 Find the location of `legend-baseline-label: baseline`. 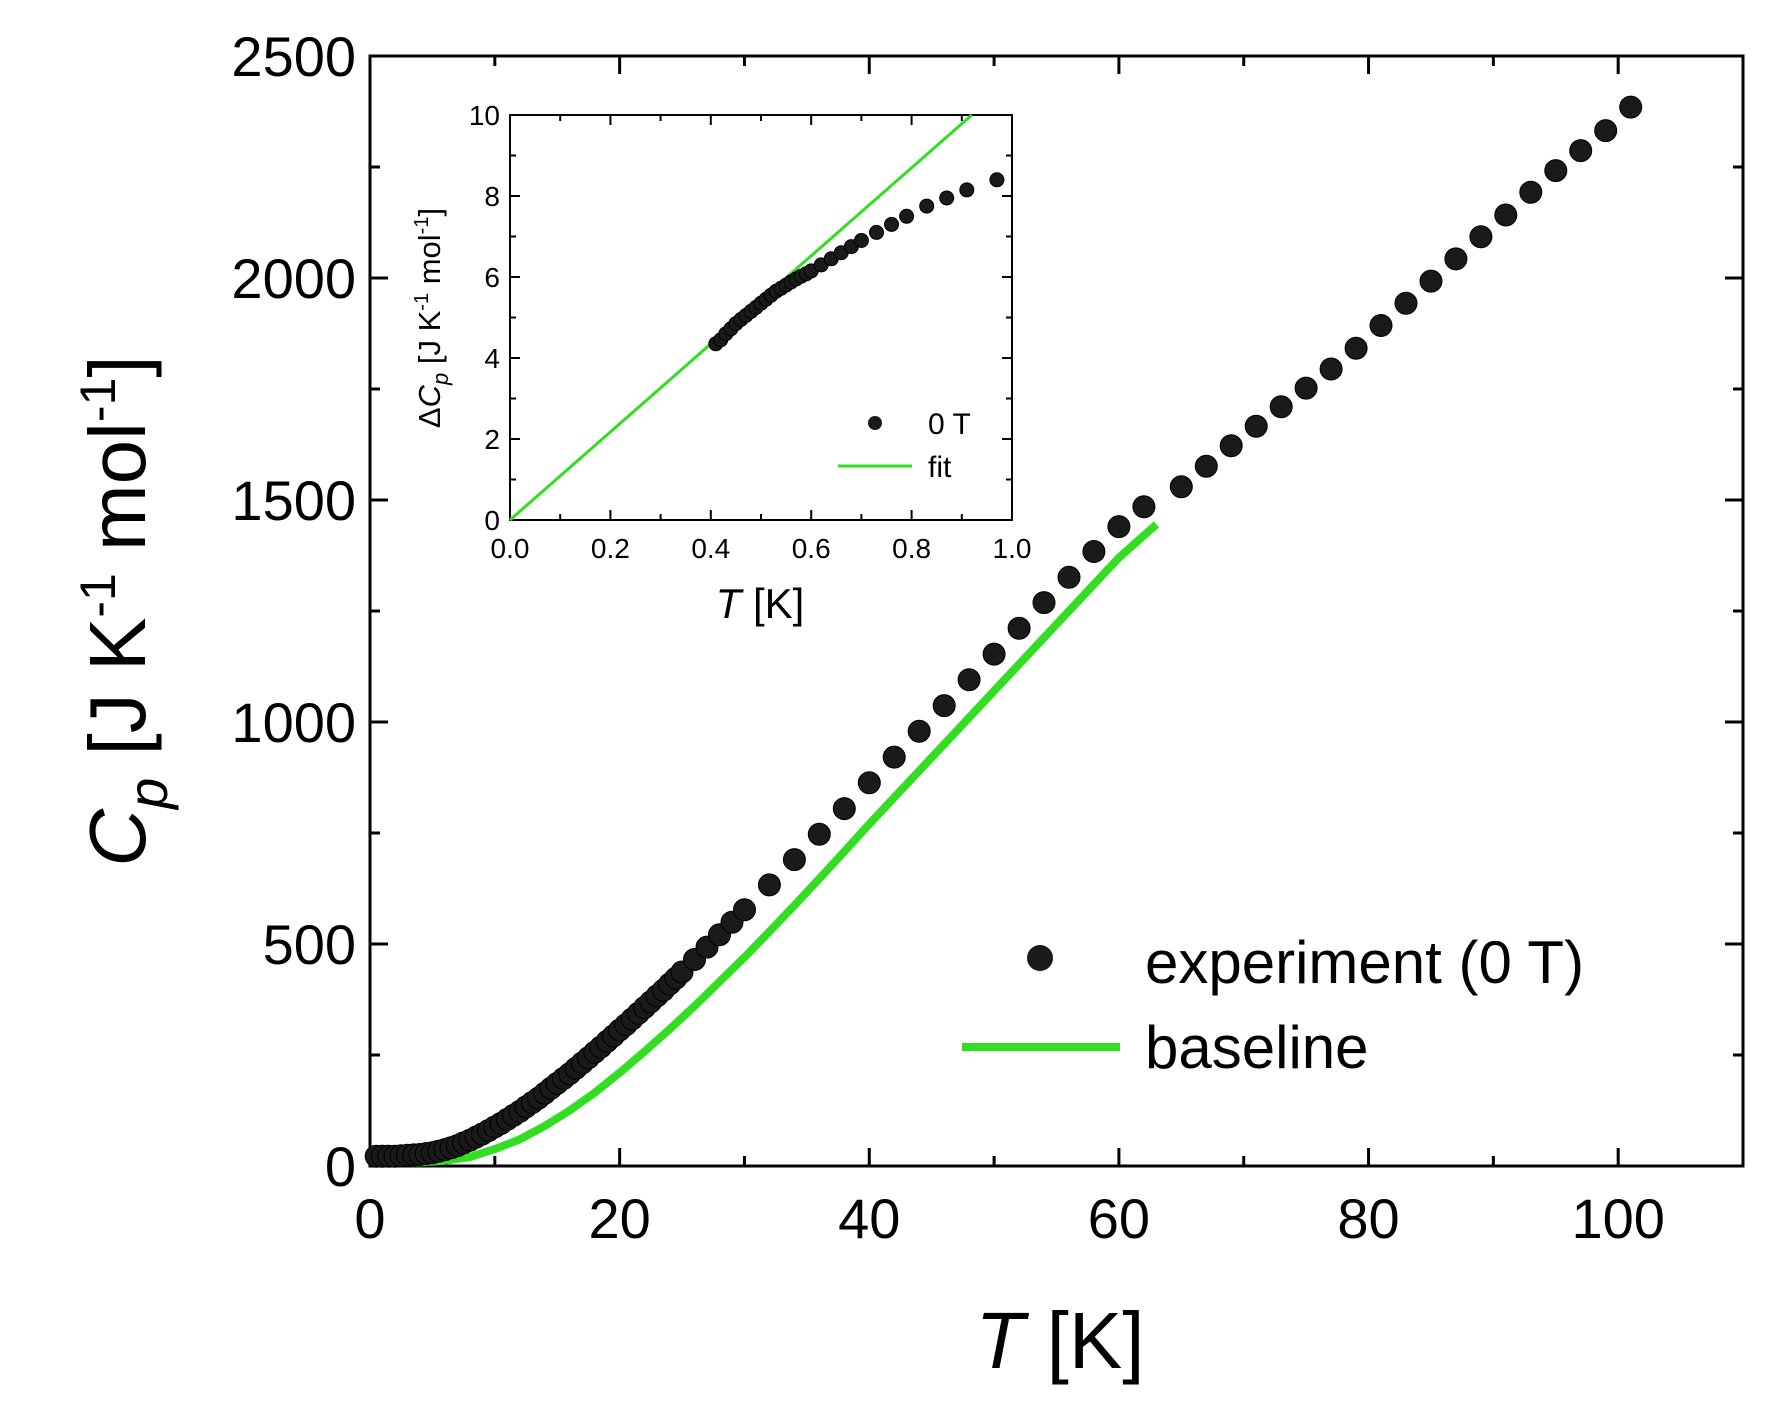

legend-baseline-label: baseline is located at coordinates (1257, 1047).